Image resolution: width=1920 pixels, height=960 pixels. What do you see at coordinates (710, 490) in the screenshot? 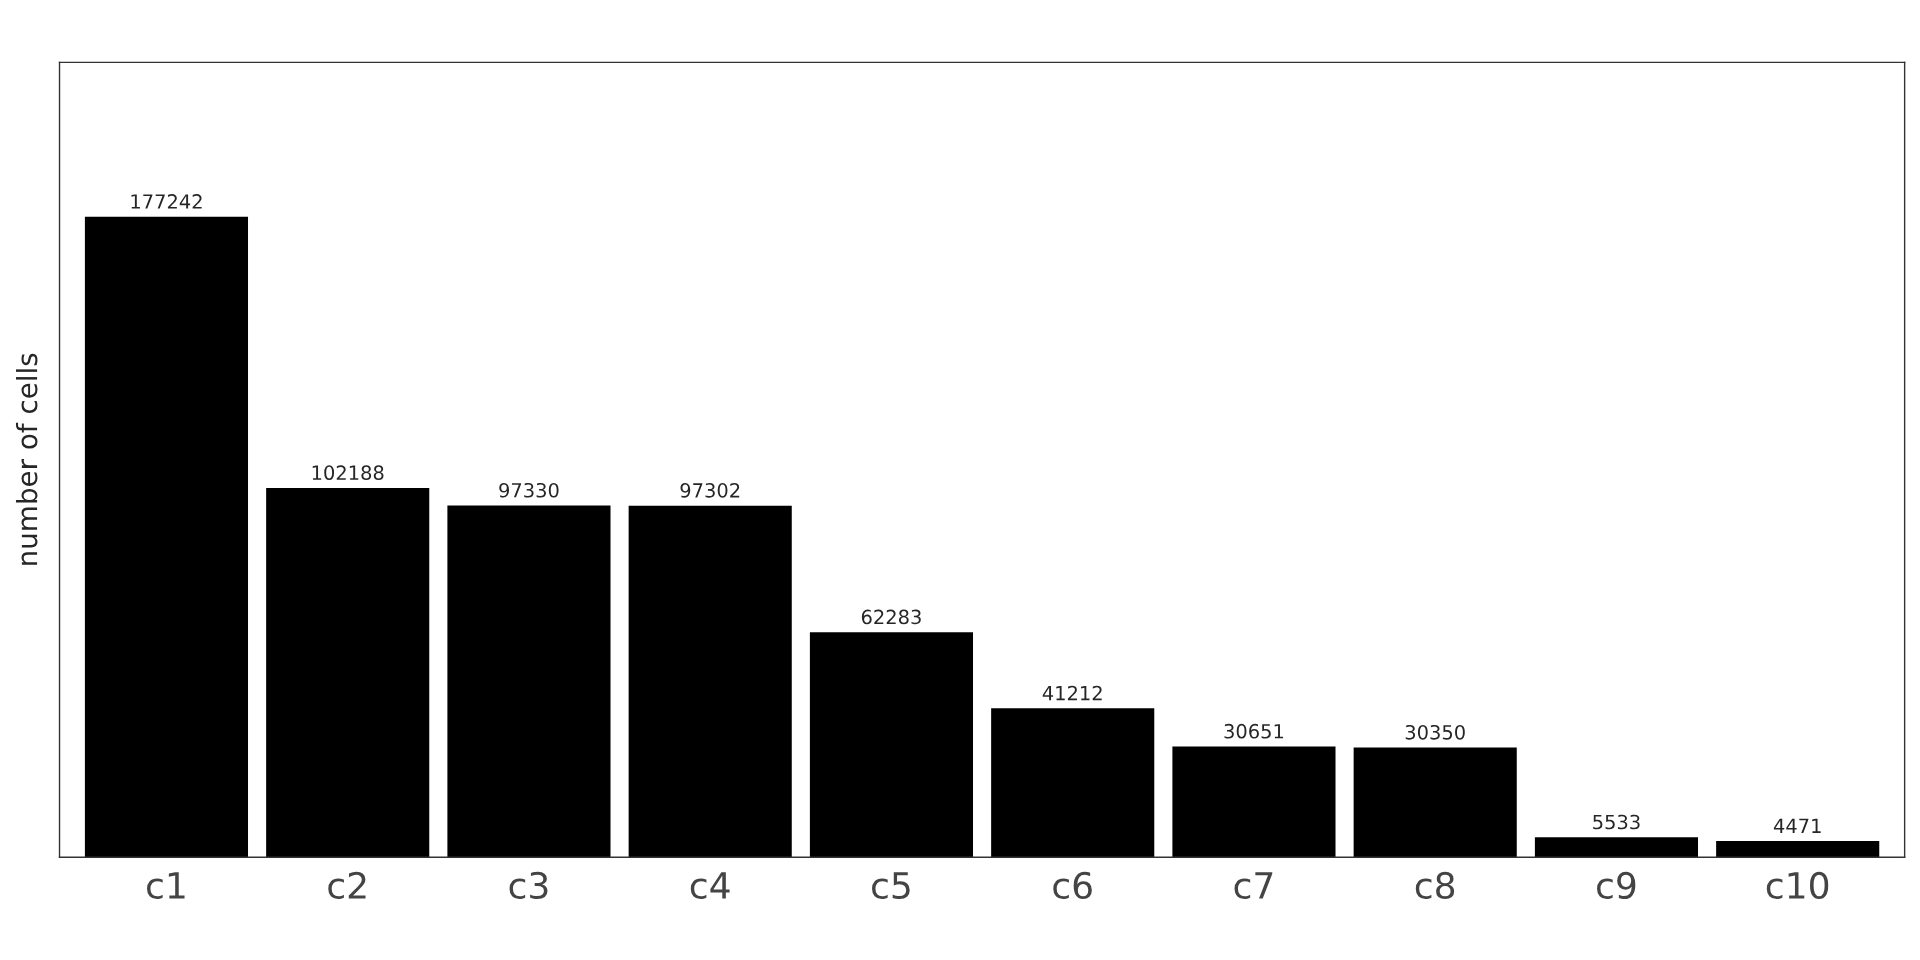
I see `data-label: 97302` at bounding box center [710, 490].